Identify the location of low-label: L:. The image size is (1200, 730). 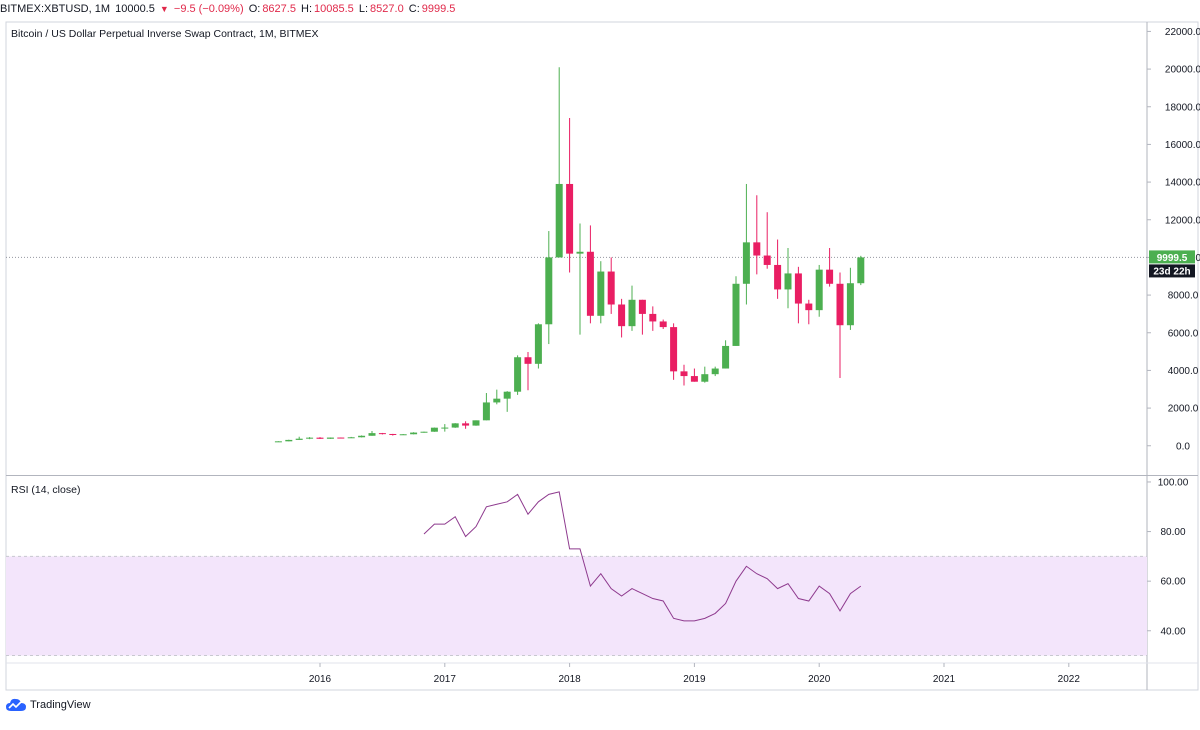
(363, 9).